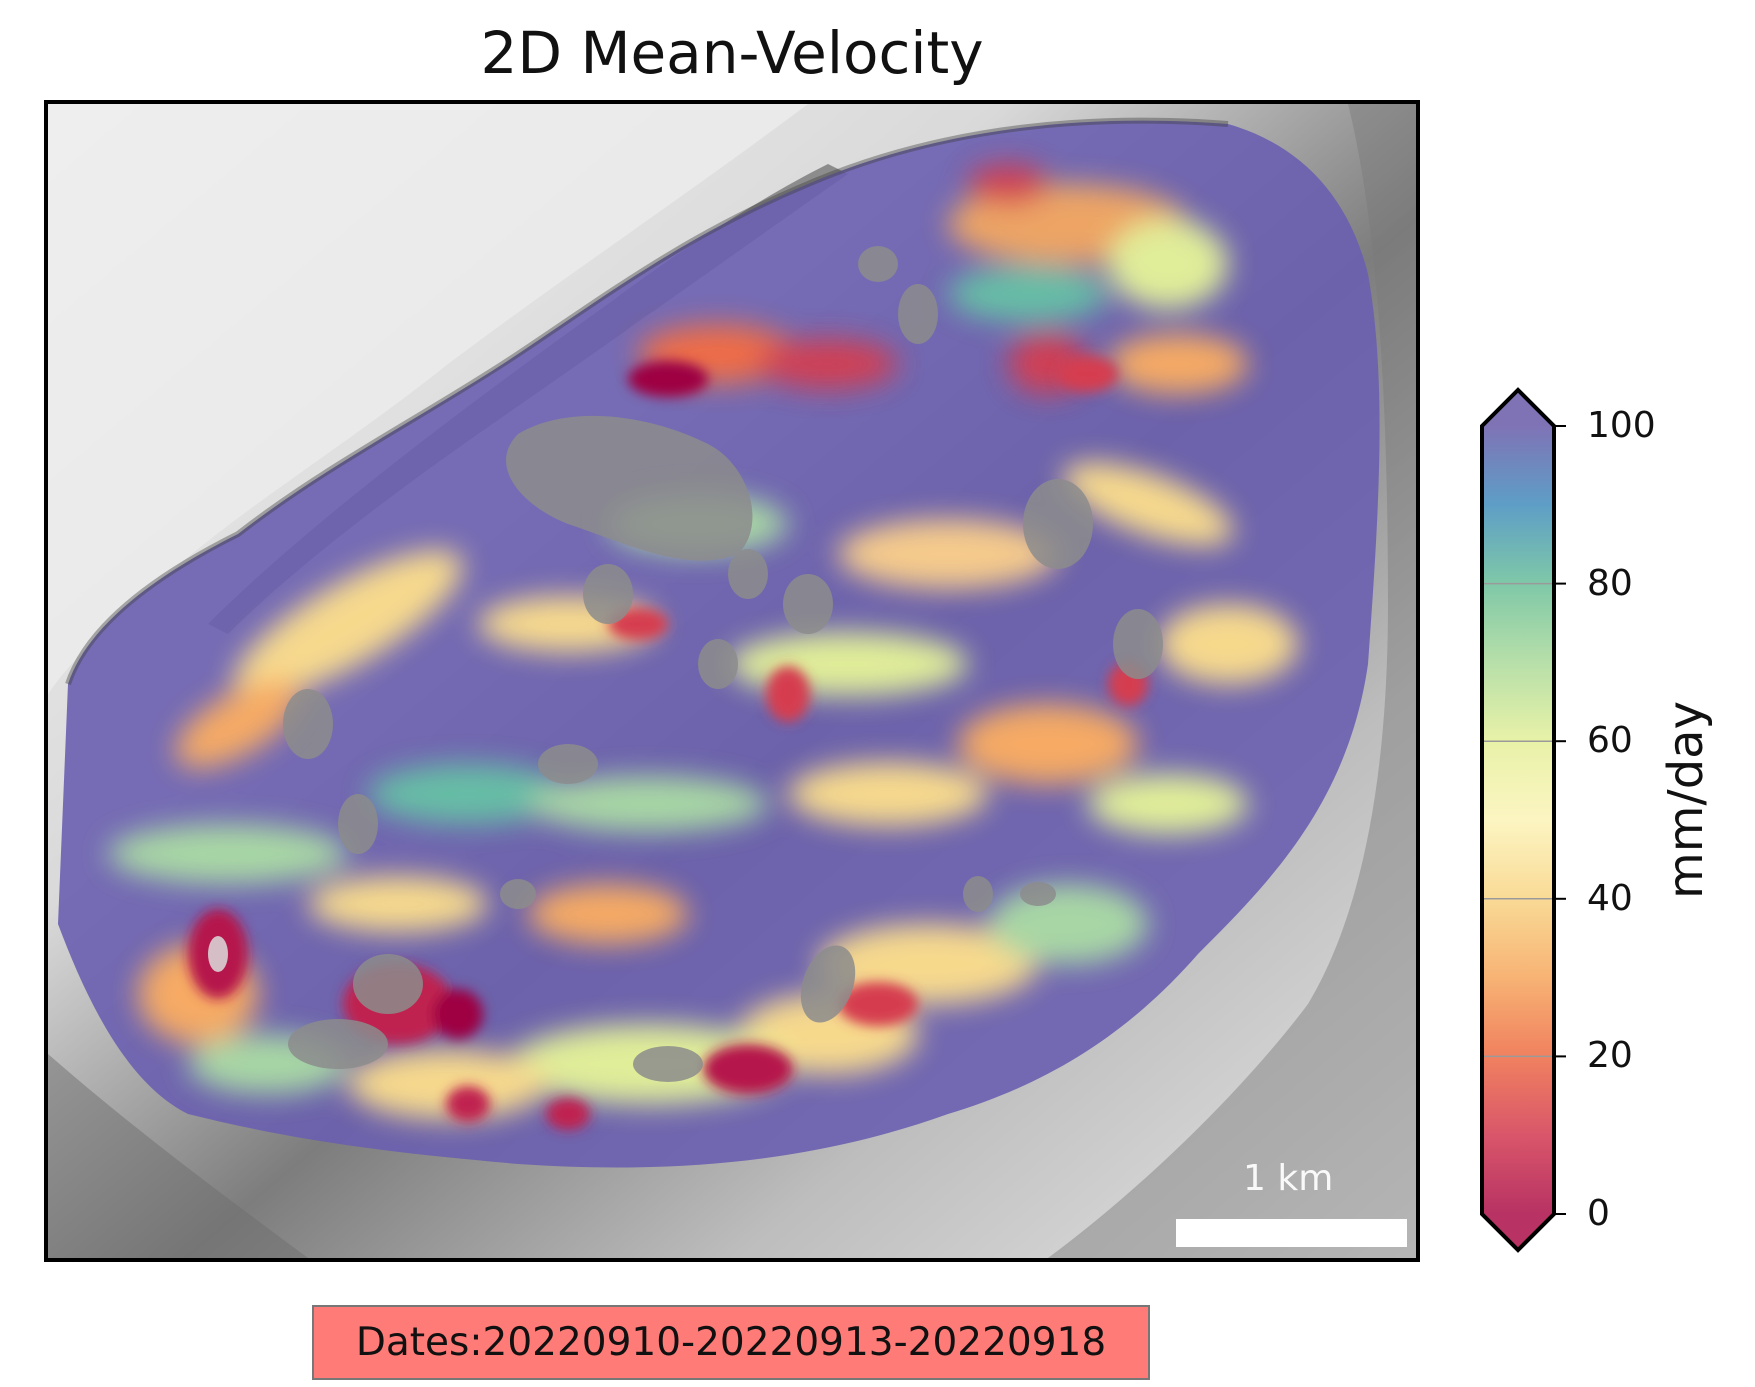 Image resolution: width=1755 pixels, height=1387 pixels. I want to click on figure-title: 2D Mean-Velocity, so click(732, 53).